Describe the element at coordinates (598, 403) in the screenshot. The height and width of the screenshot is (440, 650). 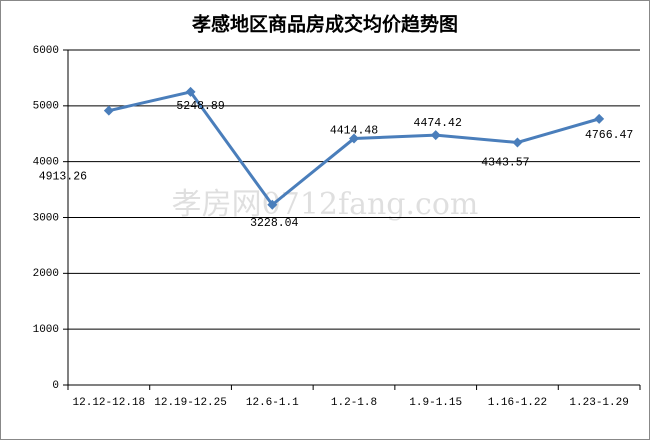
I see `x-tick-label: 1.23-1.29` at that location.